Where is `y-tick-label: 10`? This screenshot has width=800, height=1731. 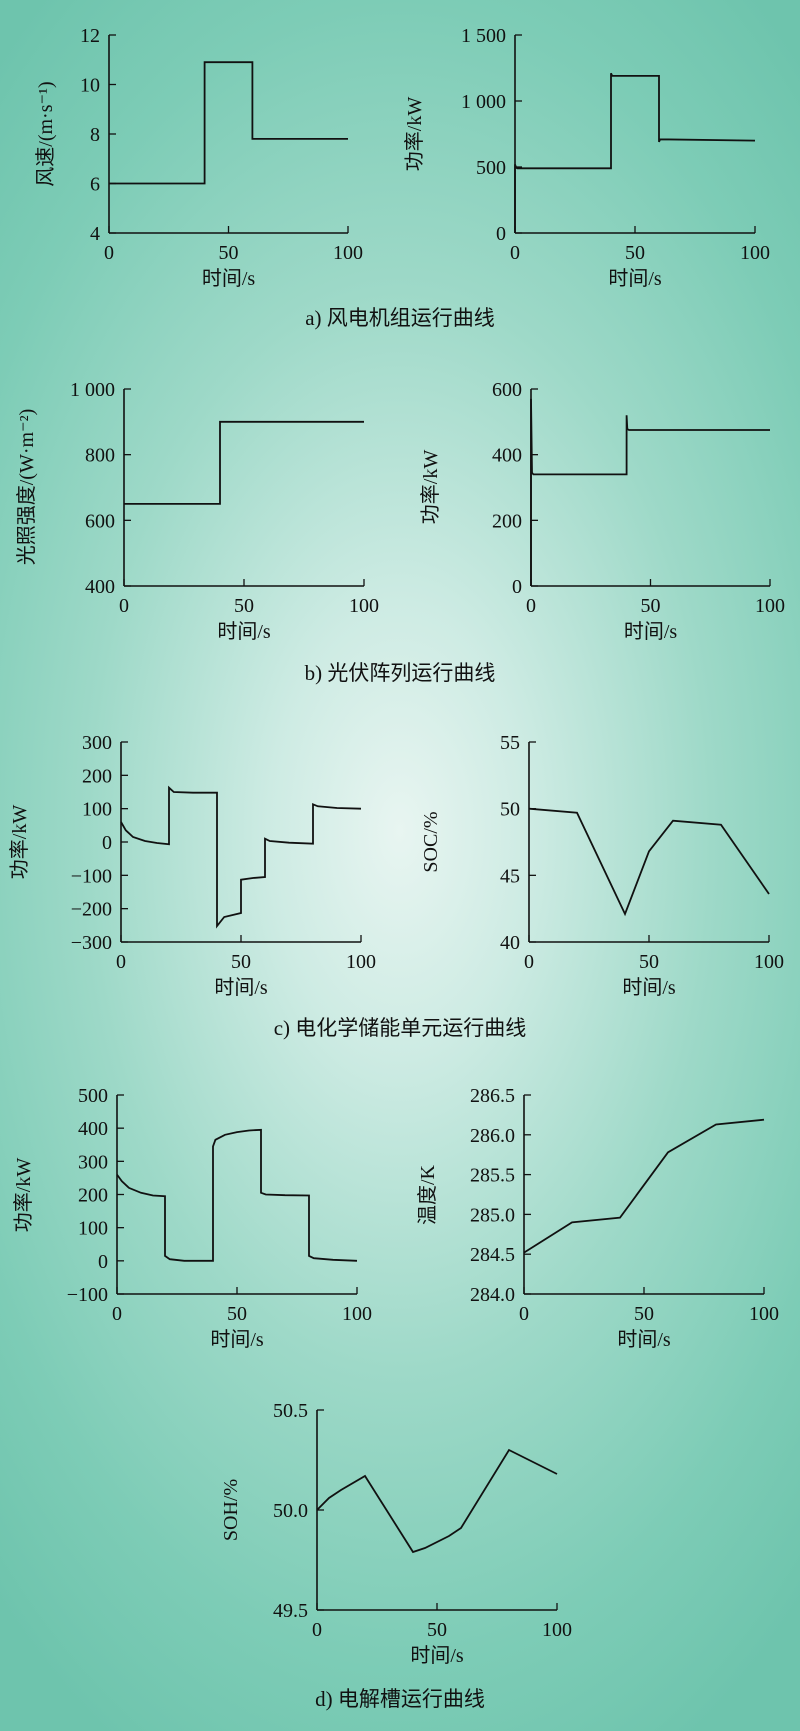 y-tick-label: 10 is located at coordinates (90, 86).